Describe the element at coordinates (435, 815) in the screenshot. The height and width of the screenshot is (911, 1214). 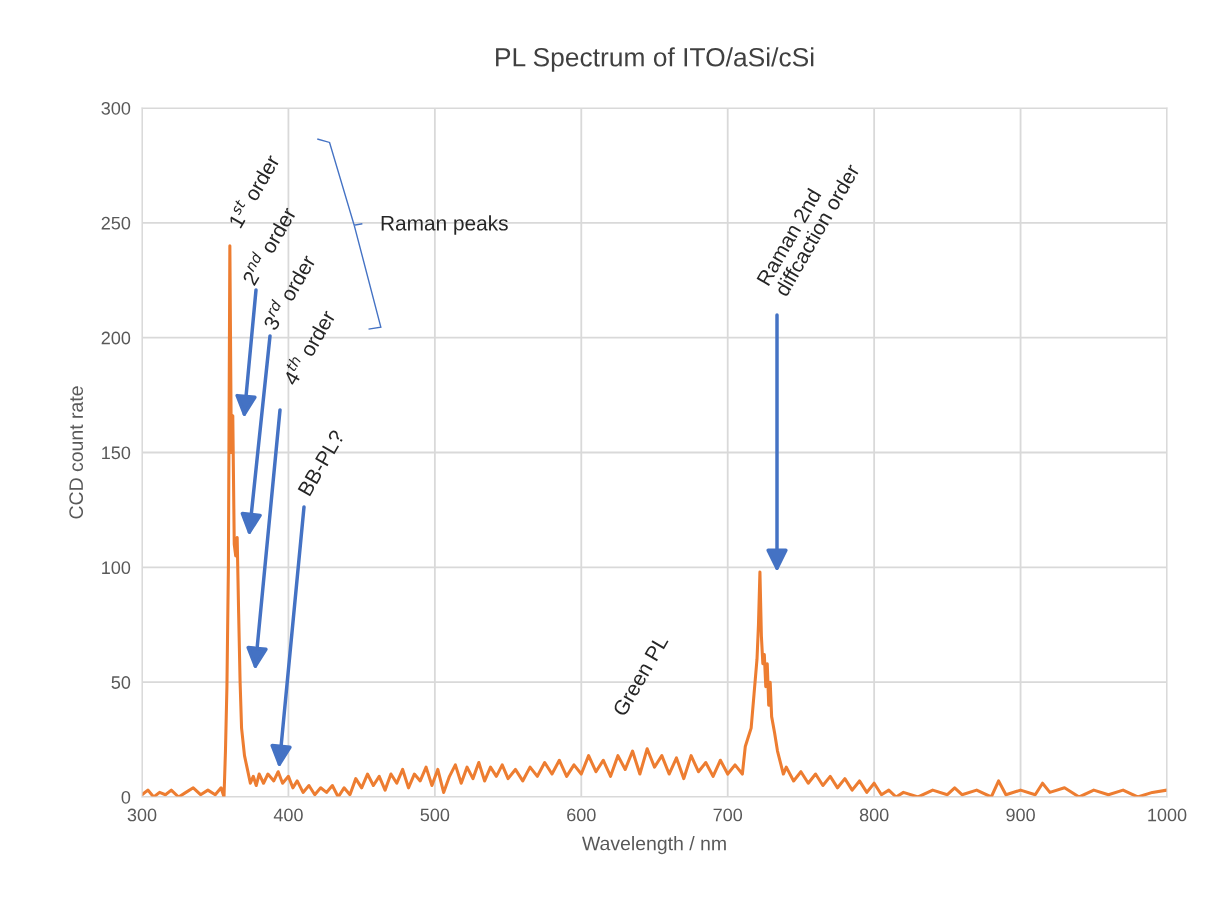
I see `x-tick-label: 500` at that location.